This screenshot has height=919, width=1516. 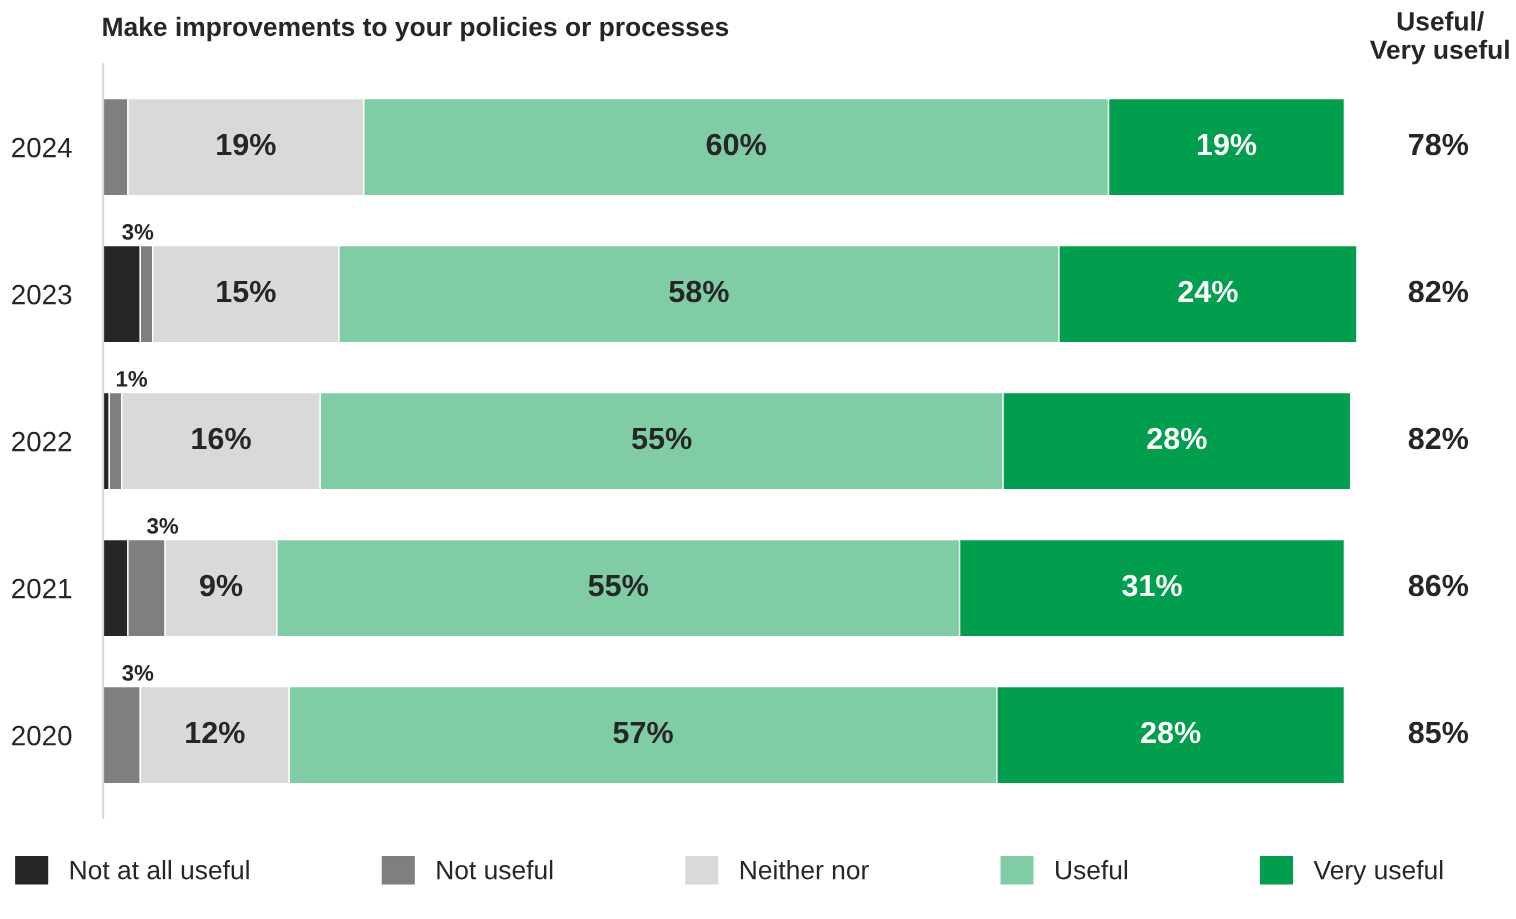 What do you see at coordinates (416, 29) in the screenshot?
I see `chart-title: Make improvements to your policies or processes` at bounding box center [416, 29].